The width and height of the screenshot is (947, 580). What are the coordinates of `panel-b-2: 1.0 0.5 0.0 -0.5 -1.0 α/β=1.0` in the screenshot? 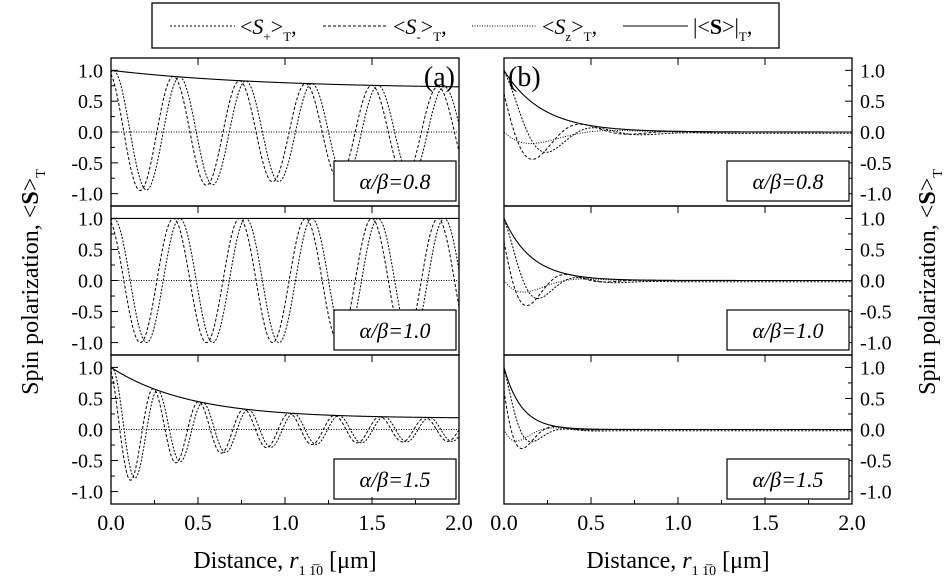 It's located at (697, 280).